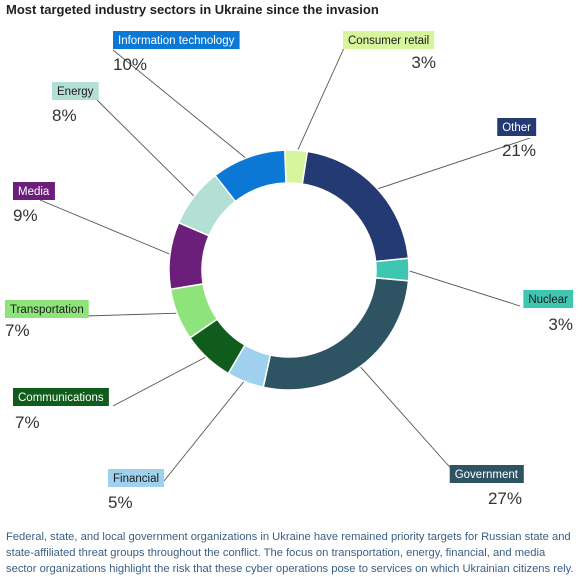 The image size is (582, 577). Describe the element at coordinates (64, 115) in the screenshot. I see `percent-label-energy: 8%` at that location.